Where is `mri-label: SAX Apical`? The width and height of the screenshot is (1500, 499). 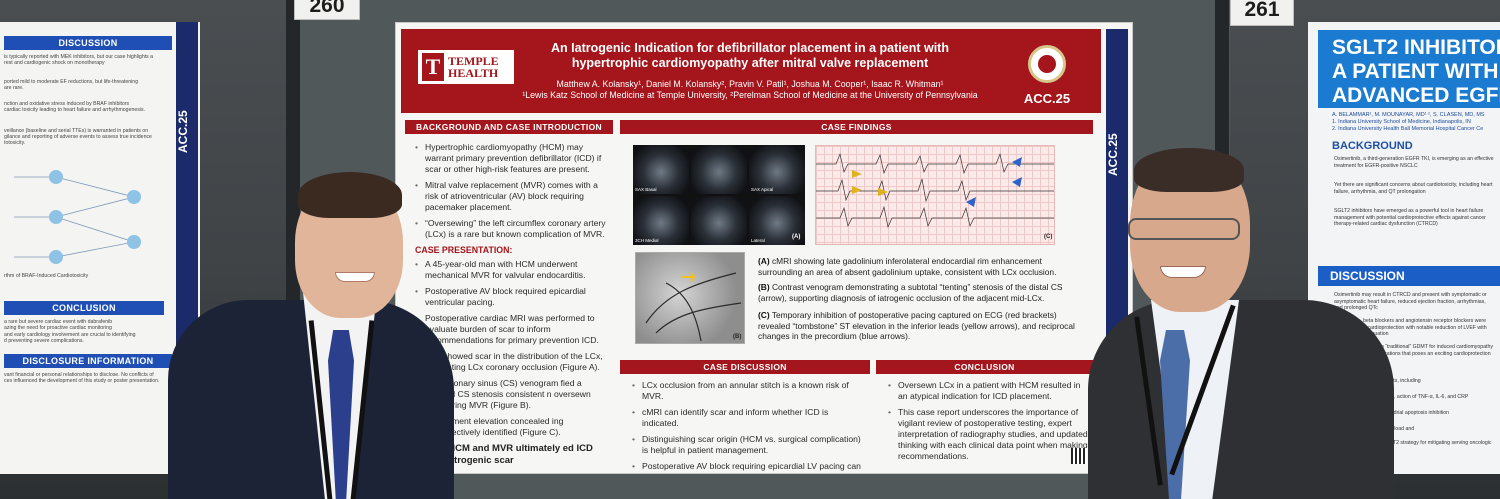 mri-label: SAX Apical is located at coordinates (762, 189).